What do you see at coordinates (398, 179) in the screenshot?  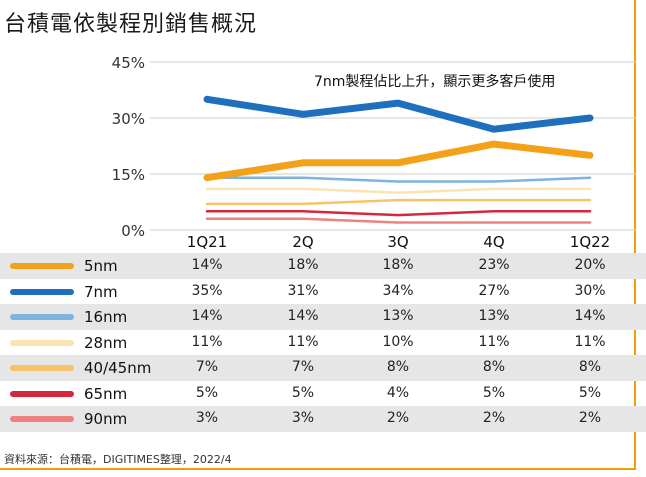 I see `series-line-16nm` at bounding box center [398, 179].